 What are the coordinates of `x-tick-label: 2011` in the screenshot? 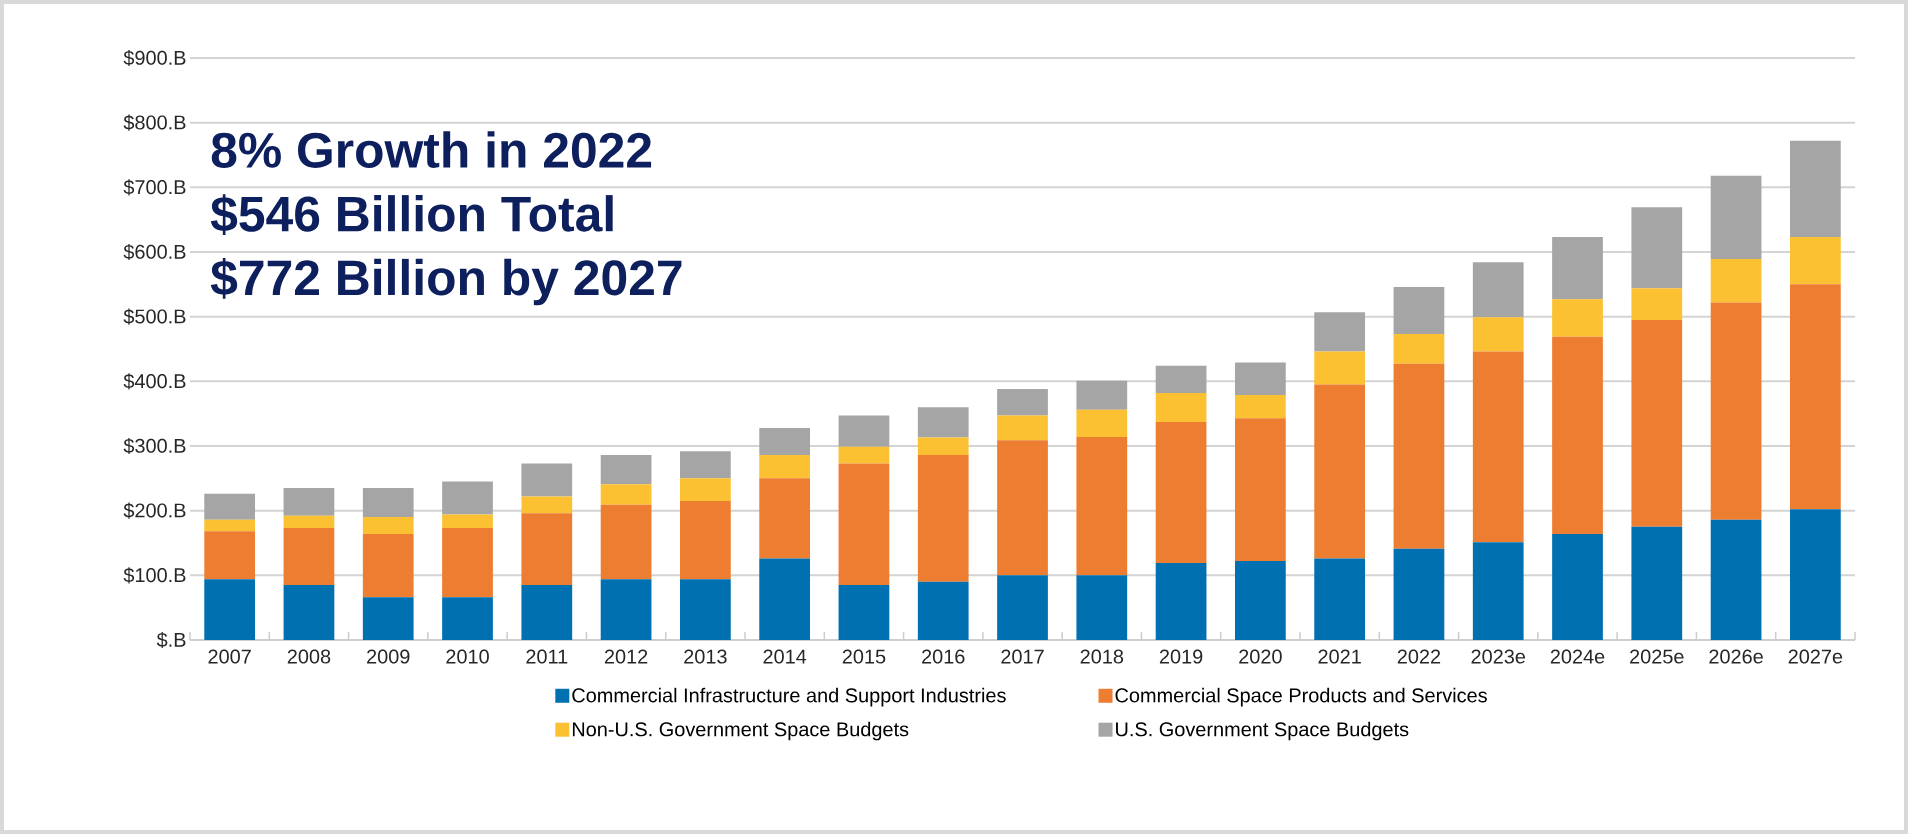 It's located at (547, 656).